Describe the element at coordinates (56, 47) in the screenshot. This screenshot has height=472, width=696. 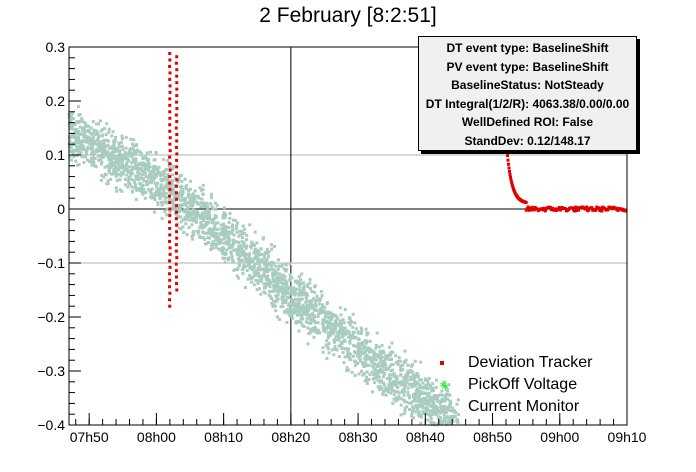
I see `y-tick-label: 0.3` at that location.